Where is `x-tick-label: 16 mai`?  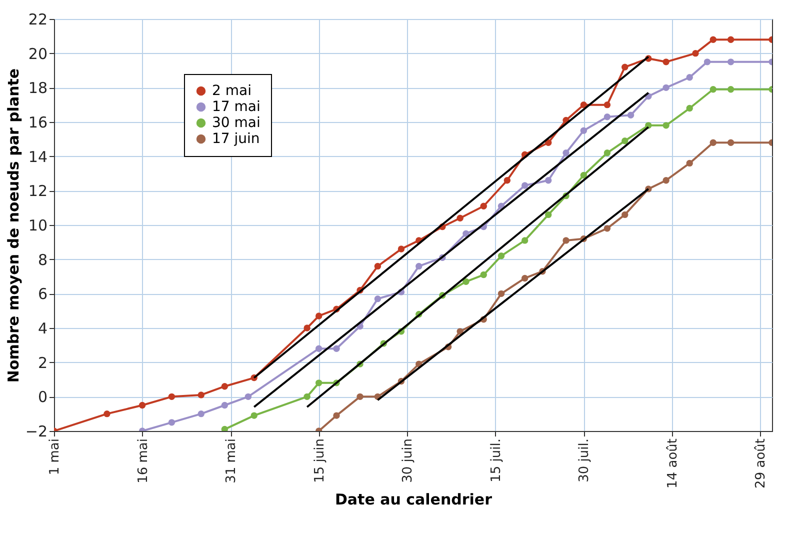 x-tick-label: 16 mai is located at coordinates (143, 461).